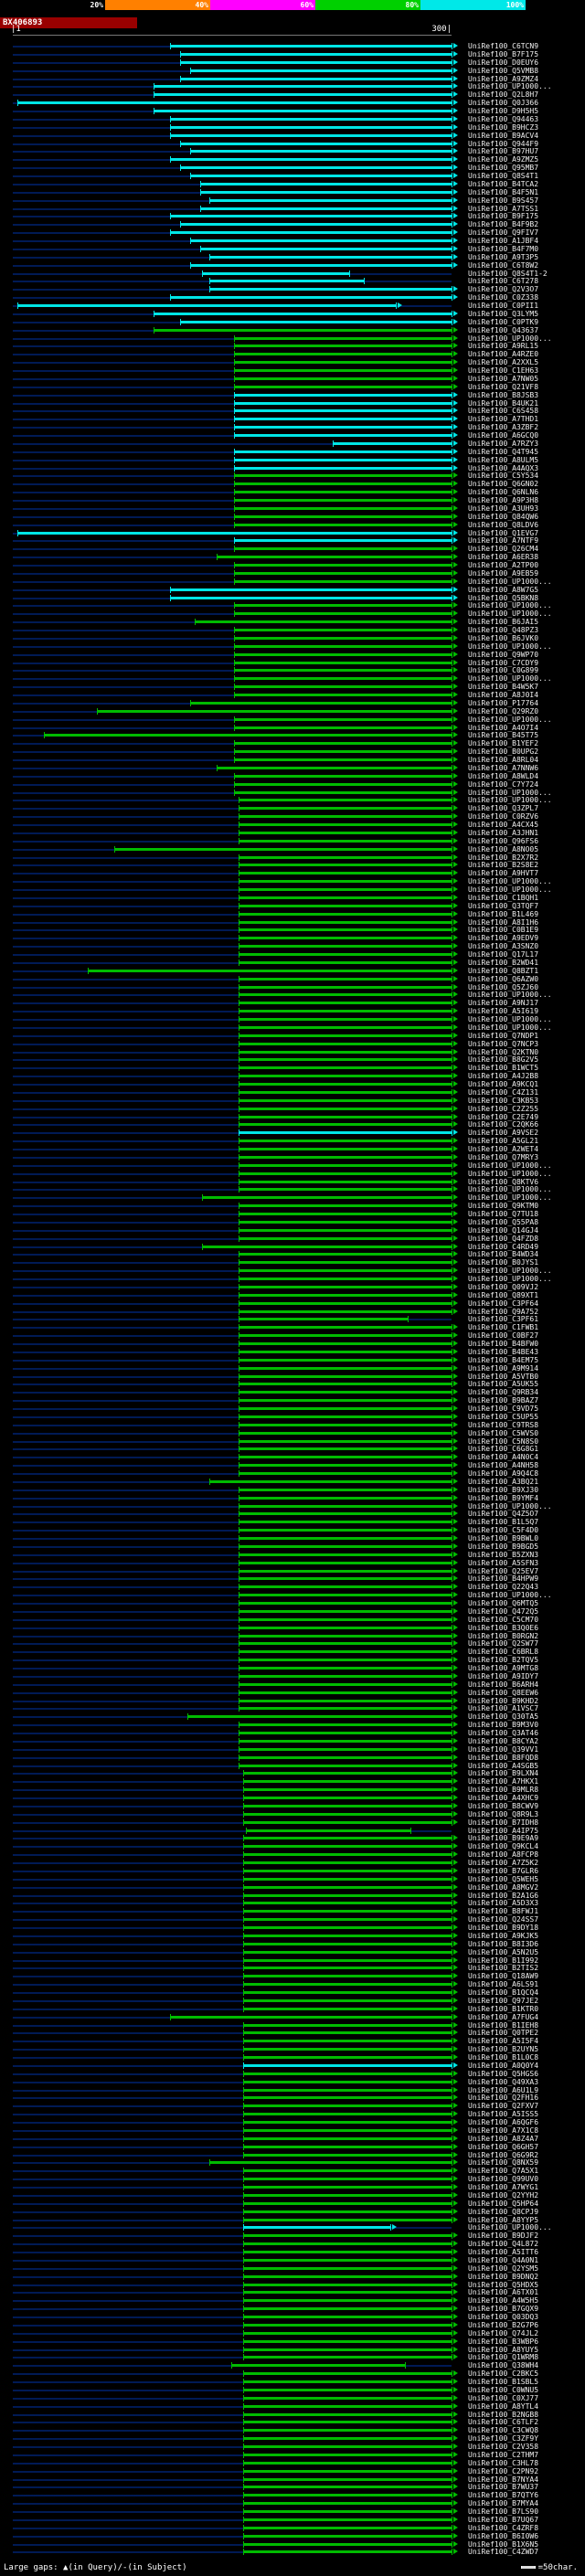  Describe the element at coordinates (504, 1384) in the screenshot. I see `hit-label: UniRef100_A5UK55` at that location.